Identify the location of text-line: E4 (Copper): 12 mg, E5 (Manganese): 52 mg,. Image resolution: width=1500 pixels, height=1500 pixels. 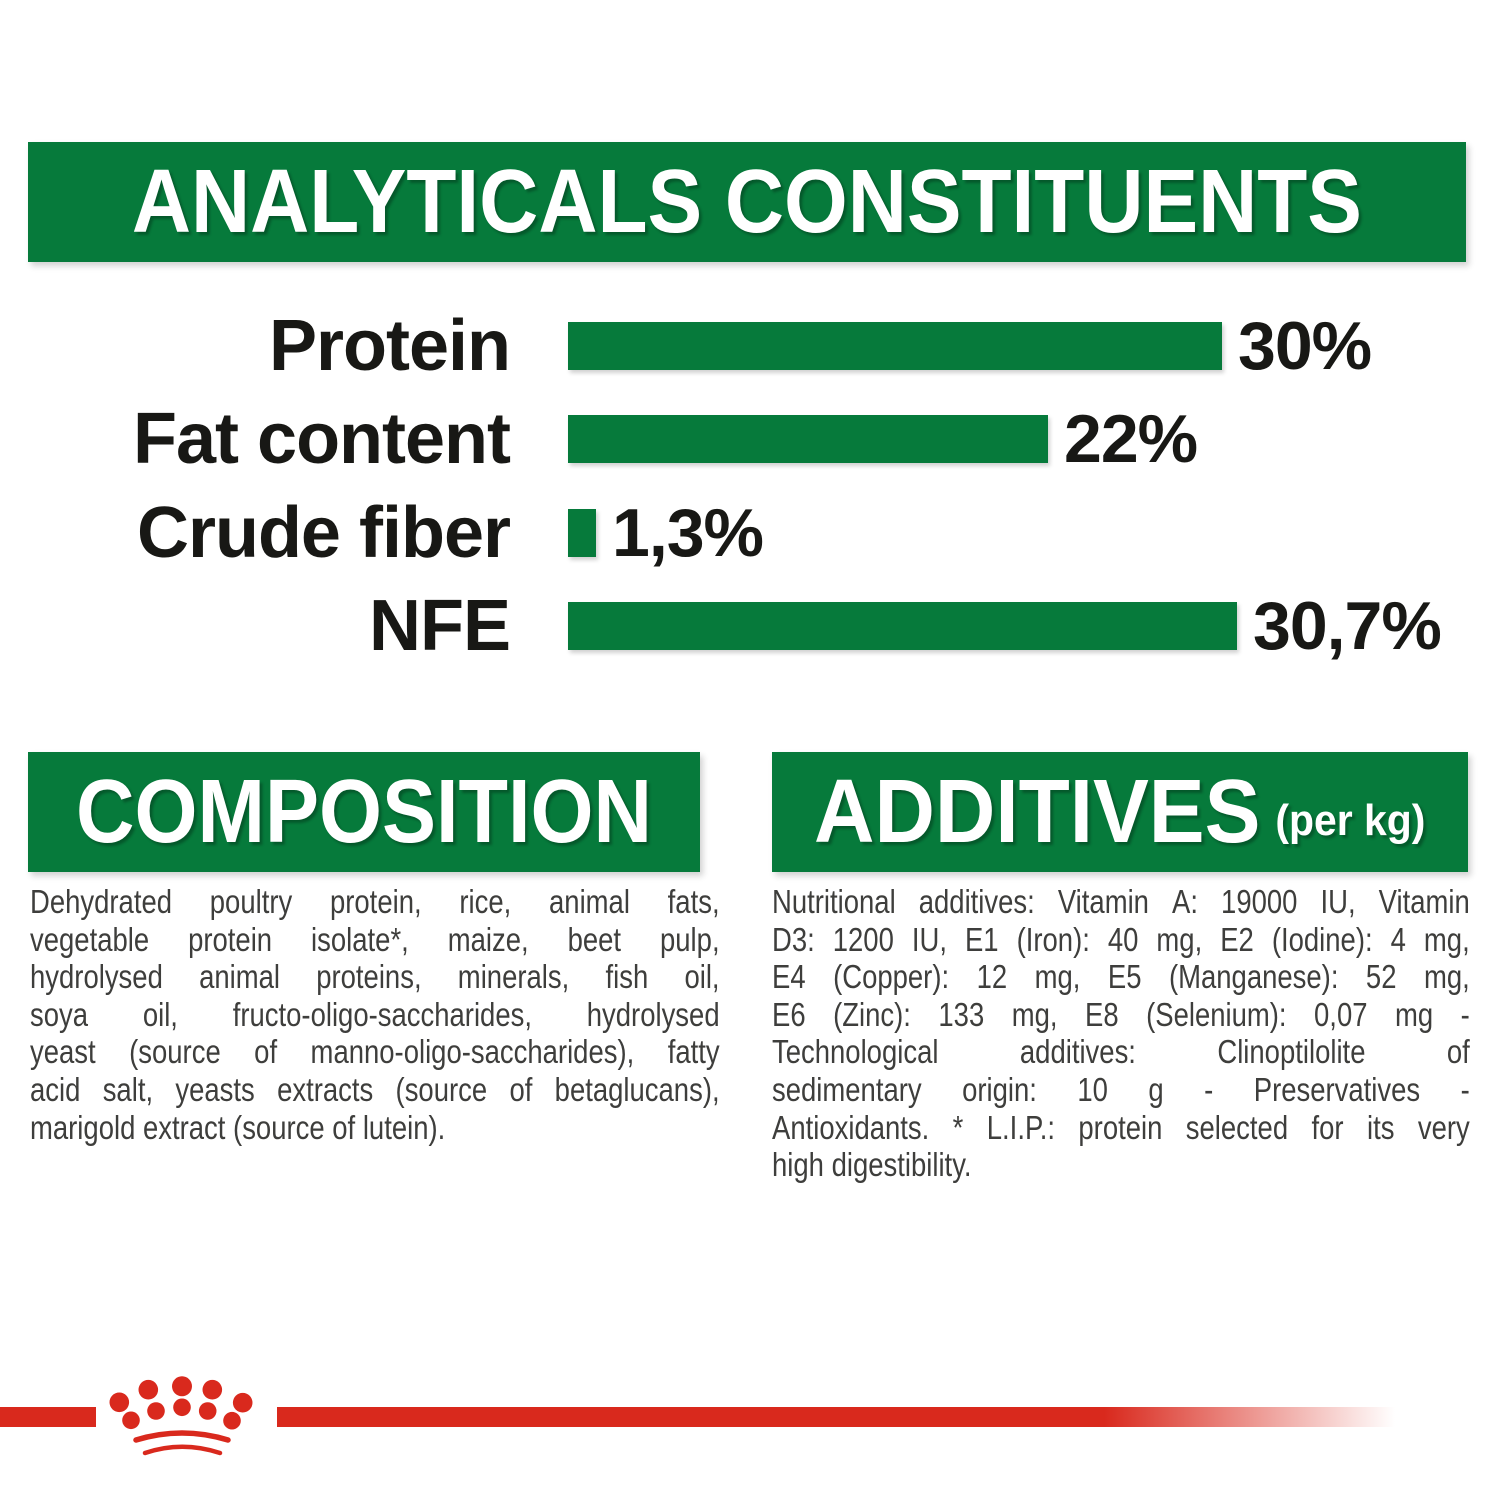
(1121, 978).